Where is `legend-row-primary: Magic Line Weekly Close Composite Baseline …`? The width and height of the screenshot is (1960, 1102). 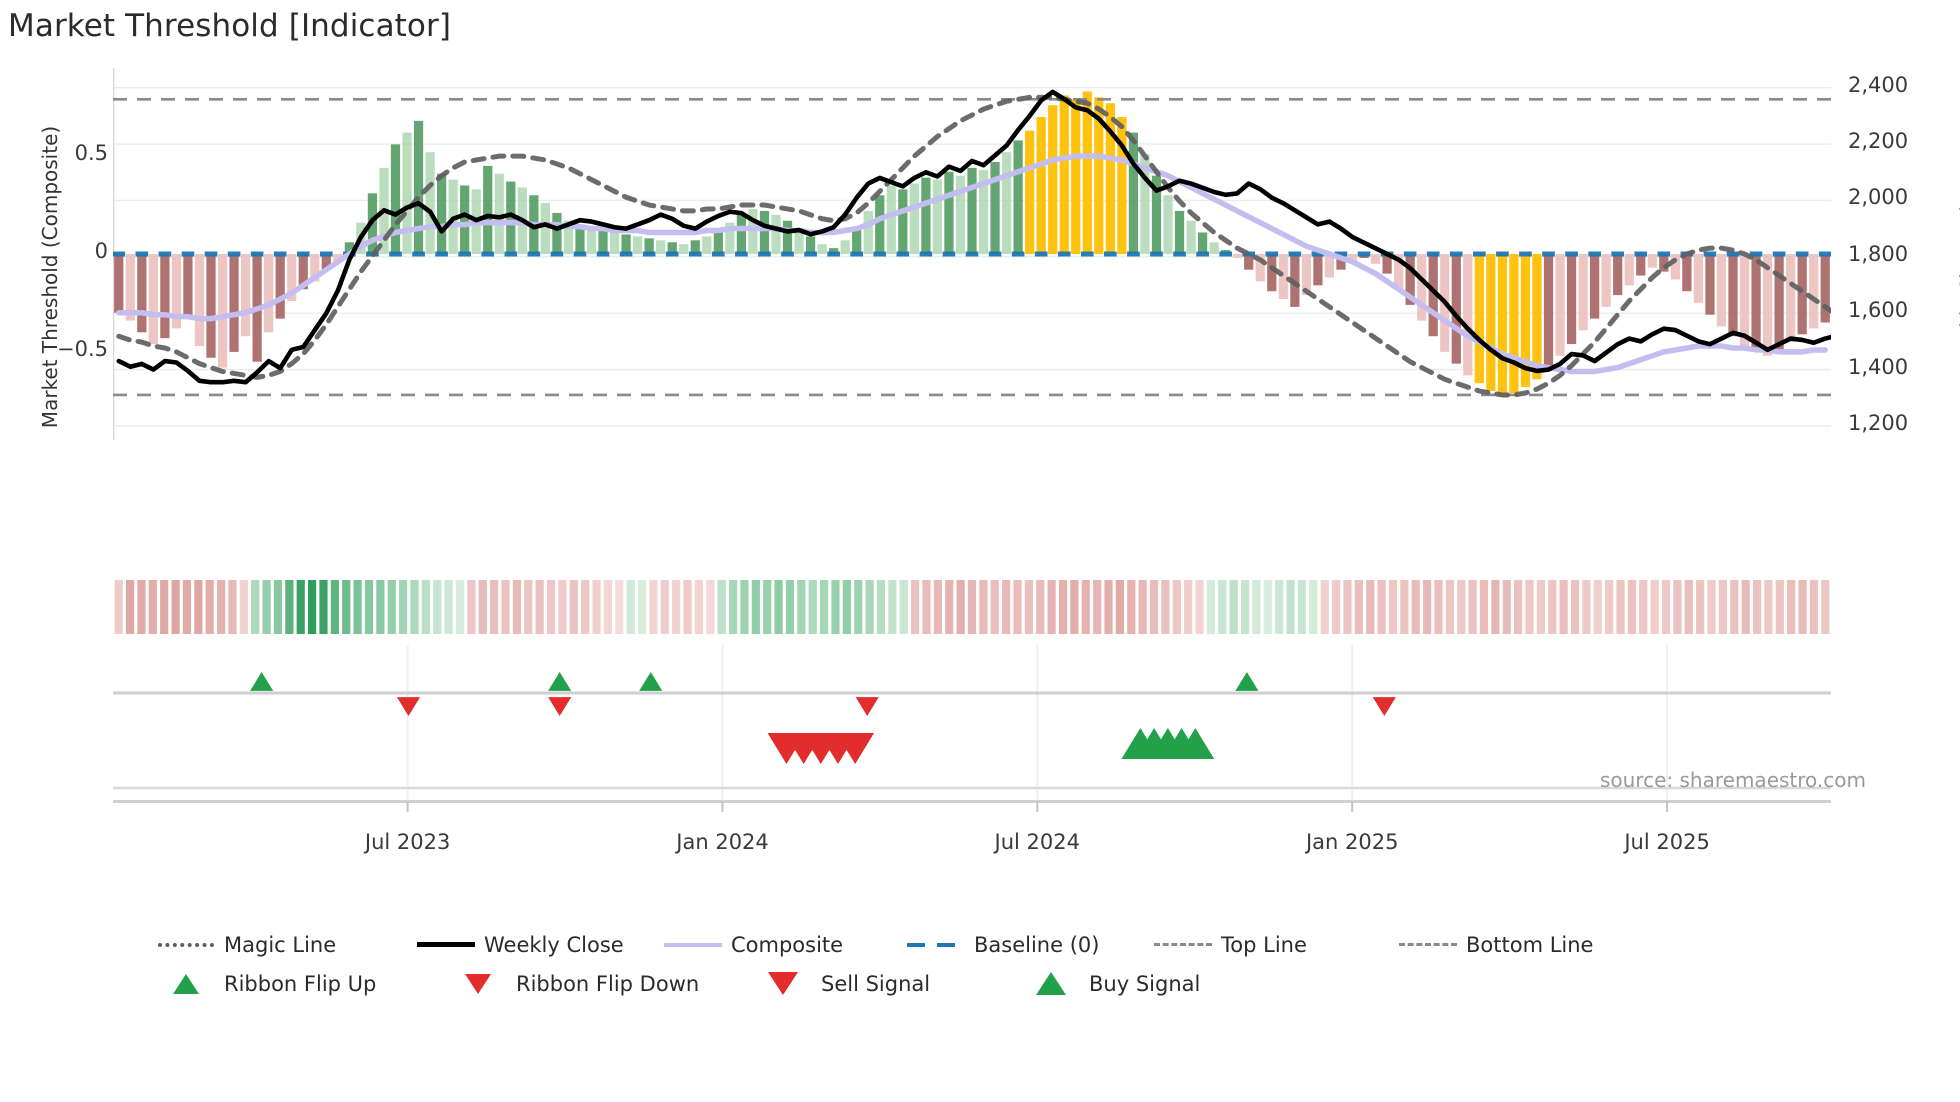
legend-row-primary: Magic Line Weekly Close Composite Baseline … is located at coordinates (1000, 944).